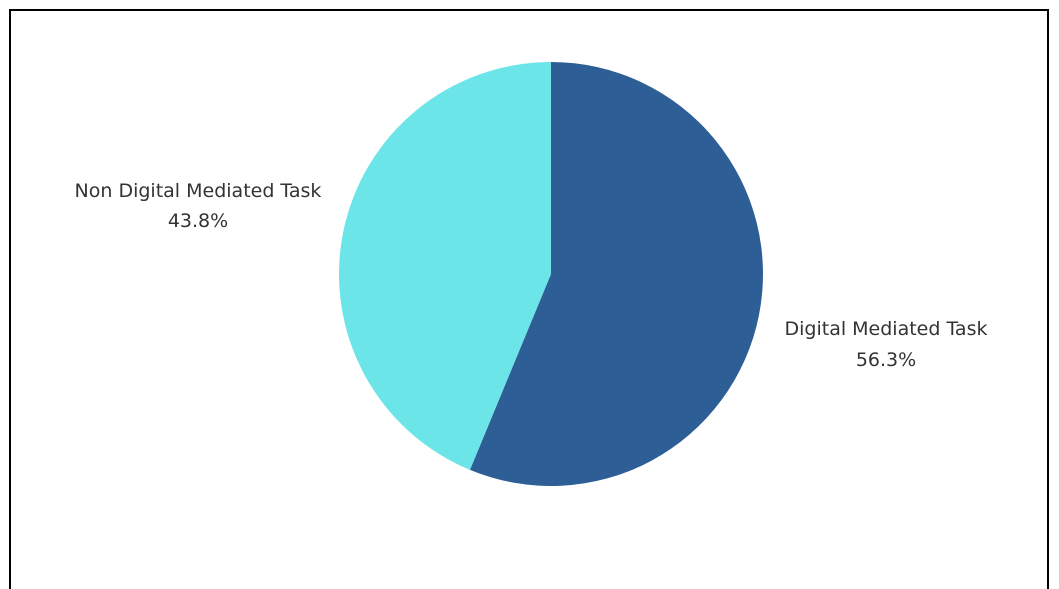  Describe the element at coordinates (886, 360) in the screenshot. I see `slice-label-digital-percent: 56.3%` at that location.